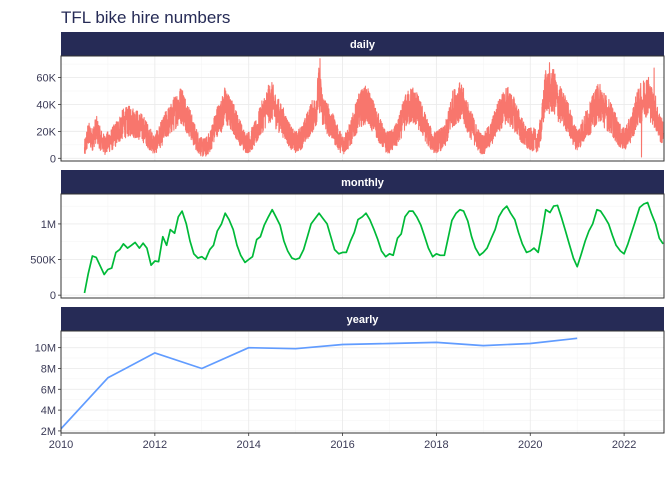 The image size is (672, 480). I want to click on series-line-yearly, so click(319, 383).